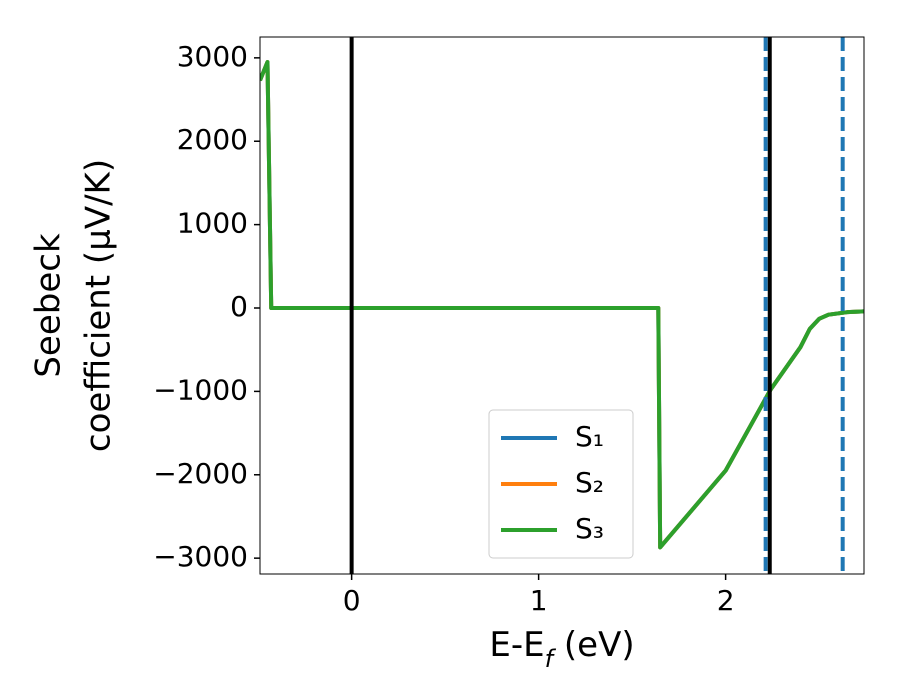 This screenshot has height=700, width=900. I want to click on legend-box, so click(561, 484).